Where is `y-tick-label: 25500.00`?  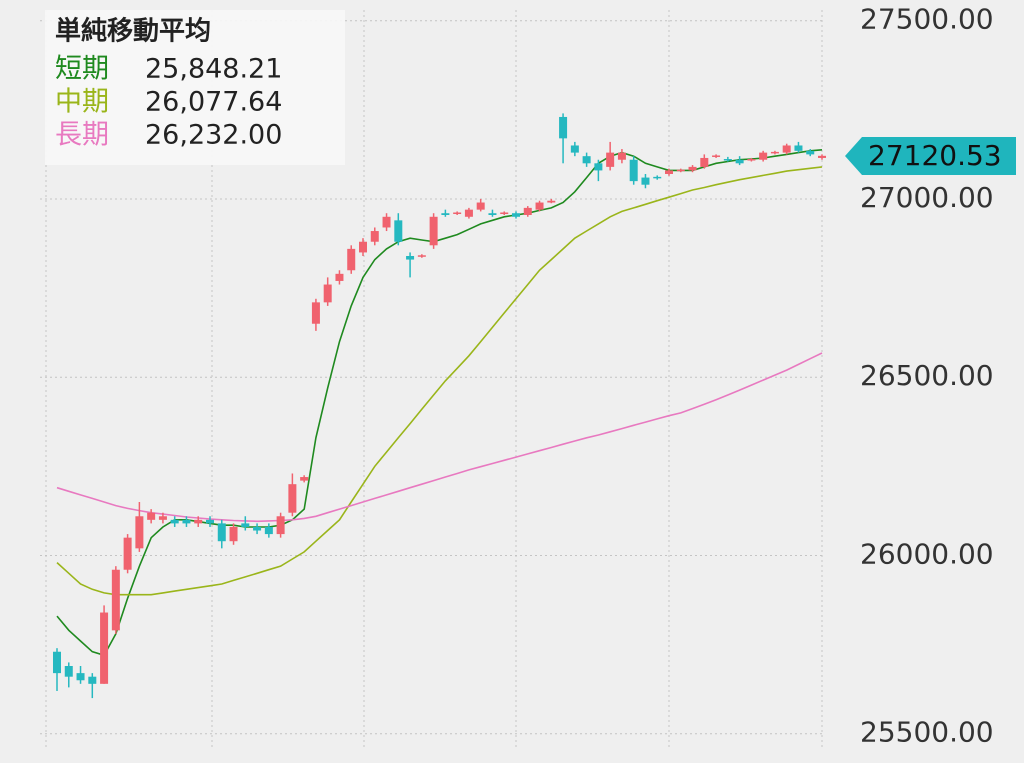 y-tick-label: 25500.00 is located at coordinates (927, 732).